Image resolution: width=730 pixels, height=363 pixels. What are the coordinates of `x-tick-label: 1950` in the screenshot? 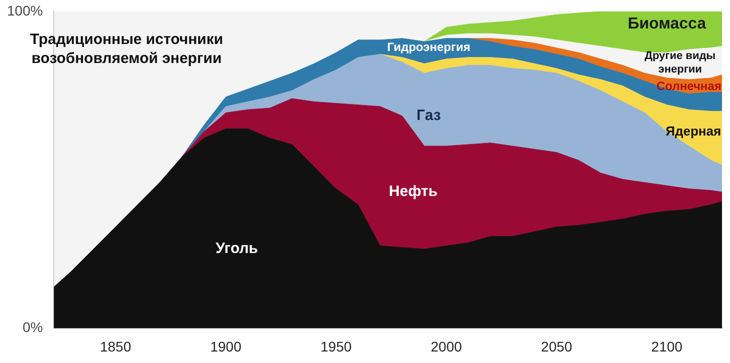 It's located at (336, 346).